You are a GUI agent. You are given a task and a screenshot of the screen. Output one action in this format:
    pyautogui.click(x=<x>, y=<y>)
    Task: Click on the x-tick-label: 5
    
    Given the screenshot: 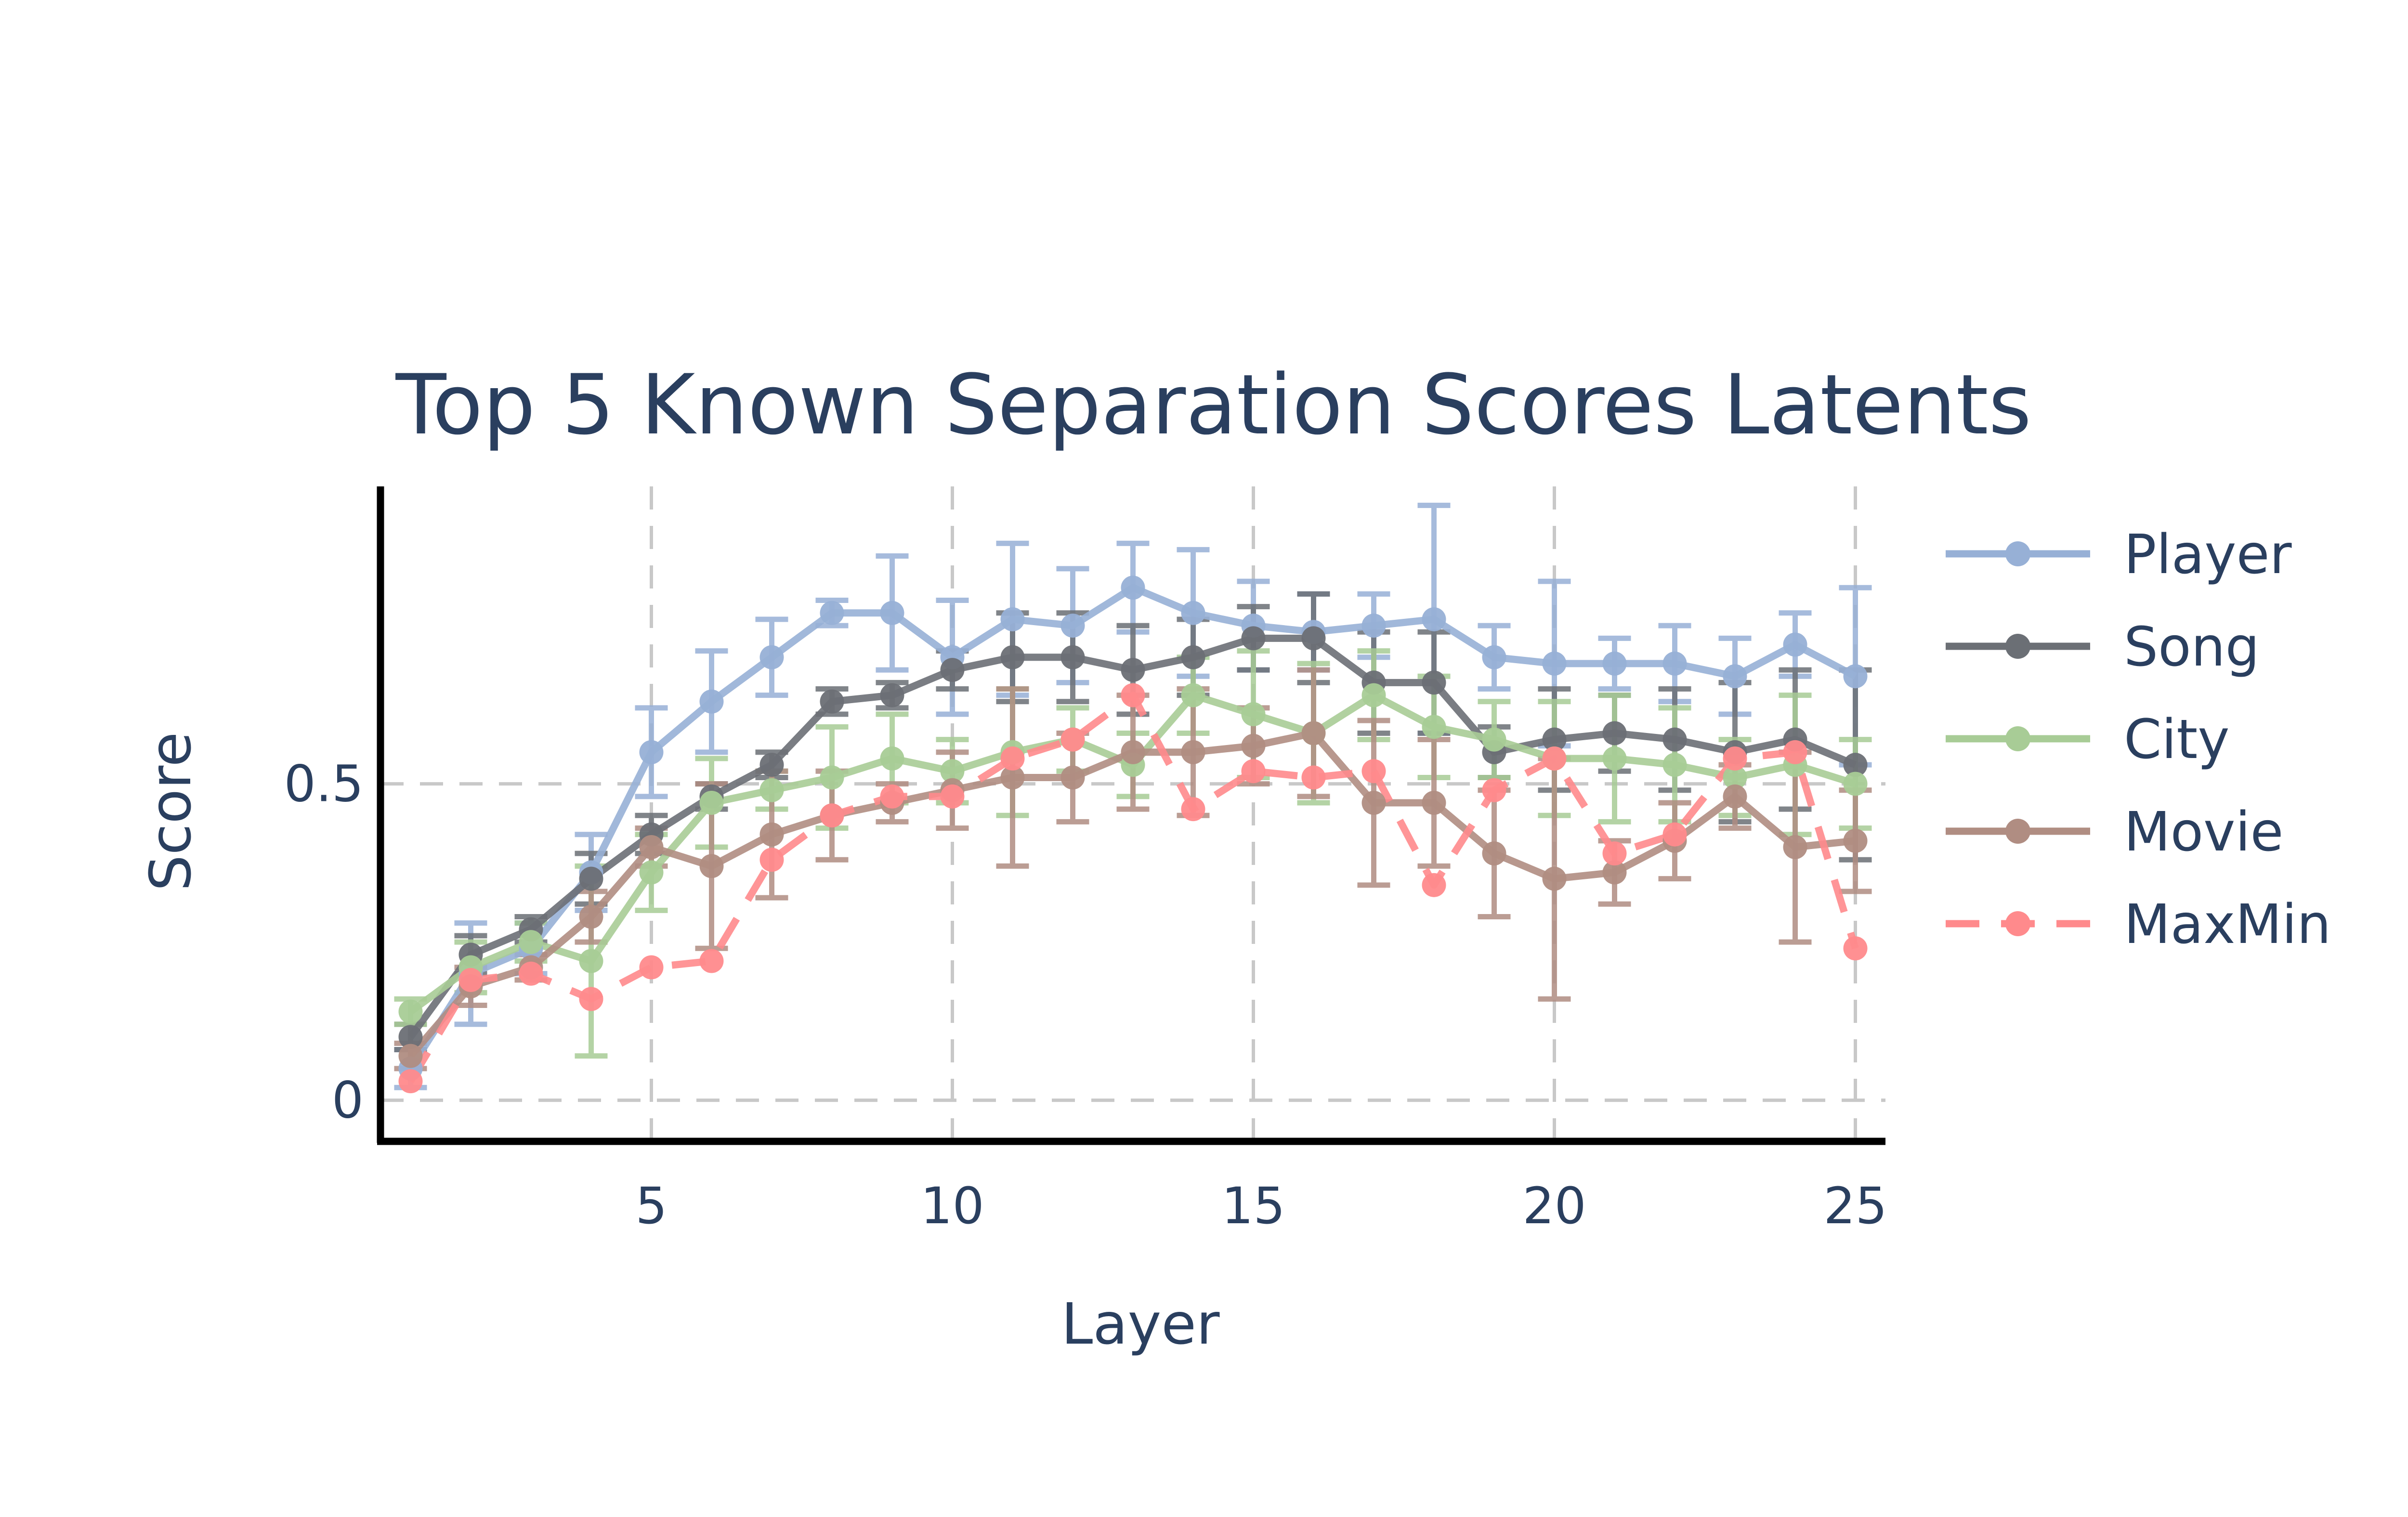 What is the action you would take?
    pyautogui.click(x=651, y=1206)
    